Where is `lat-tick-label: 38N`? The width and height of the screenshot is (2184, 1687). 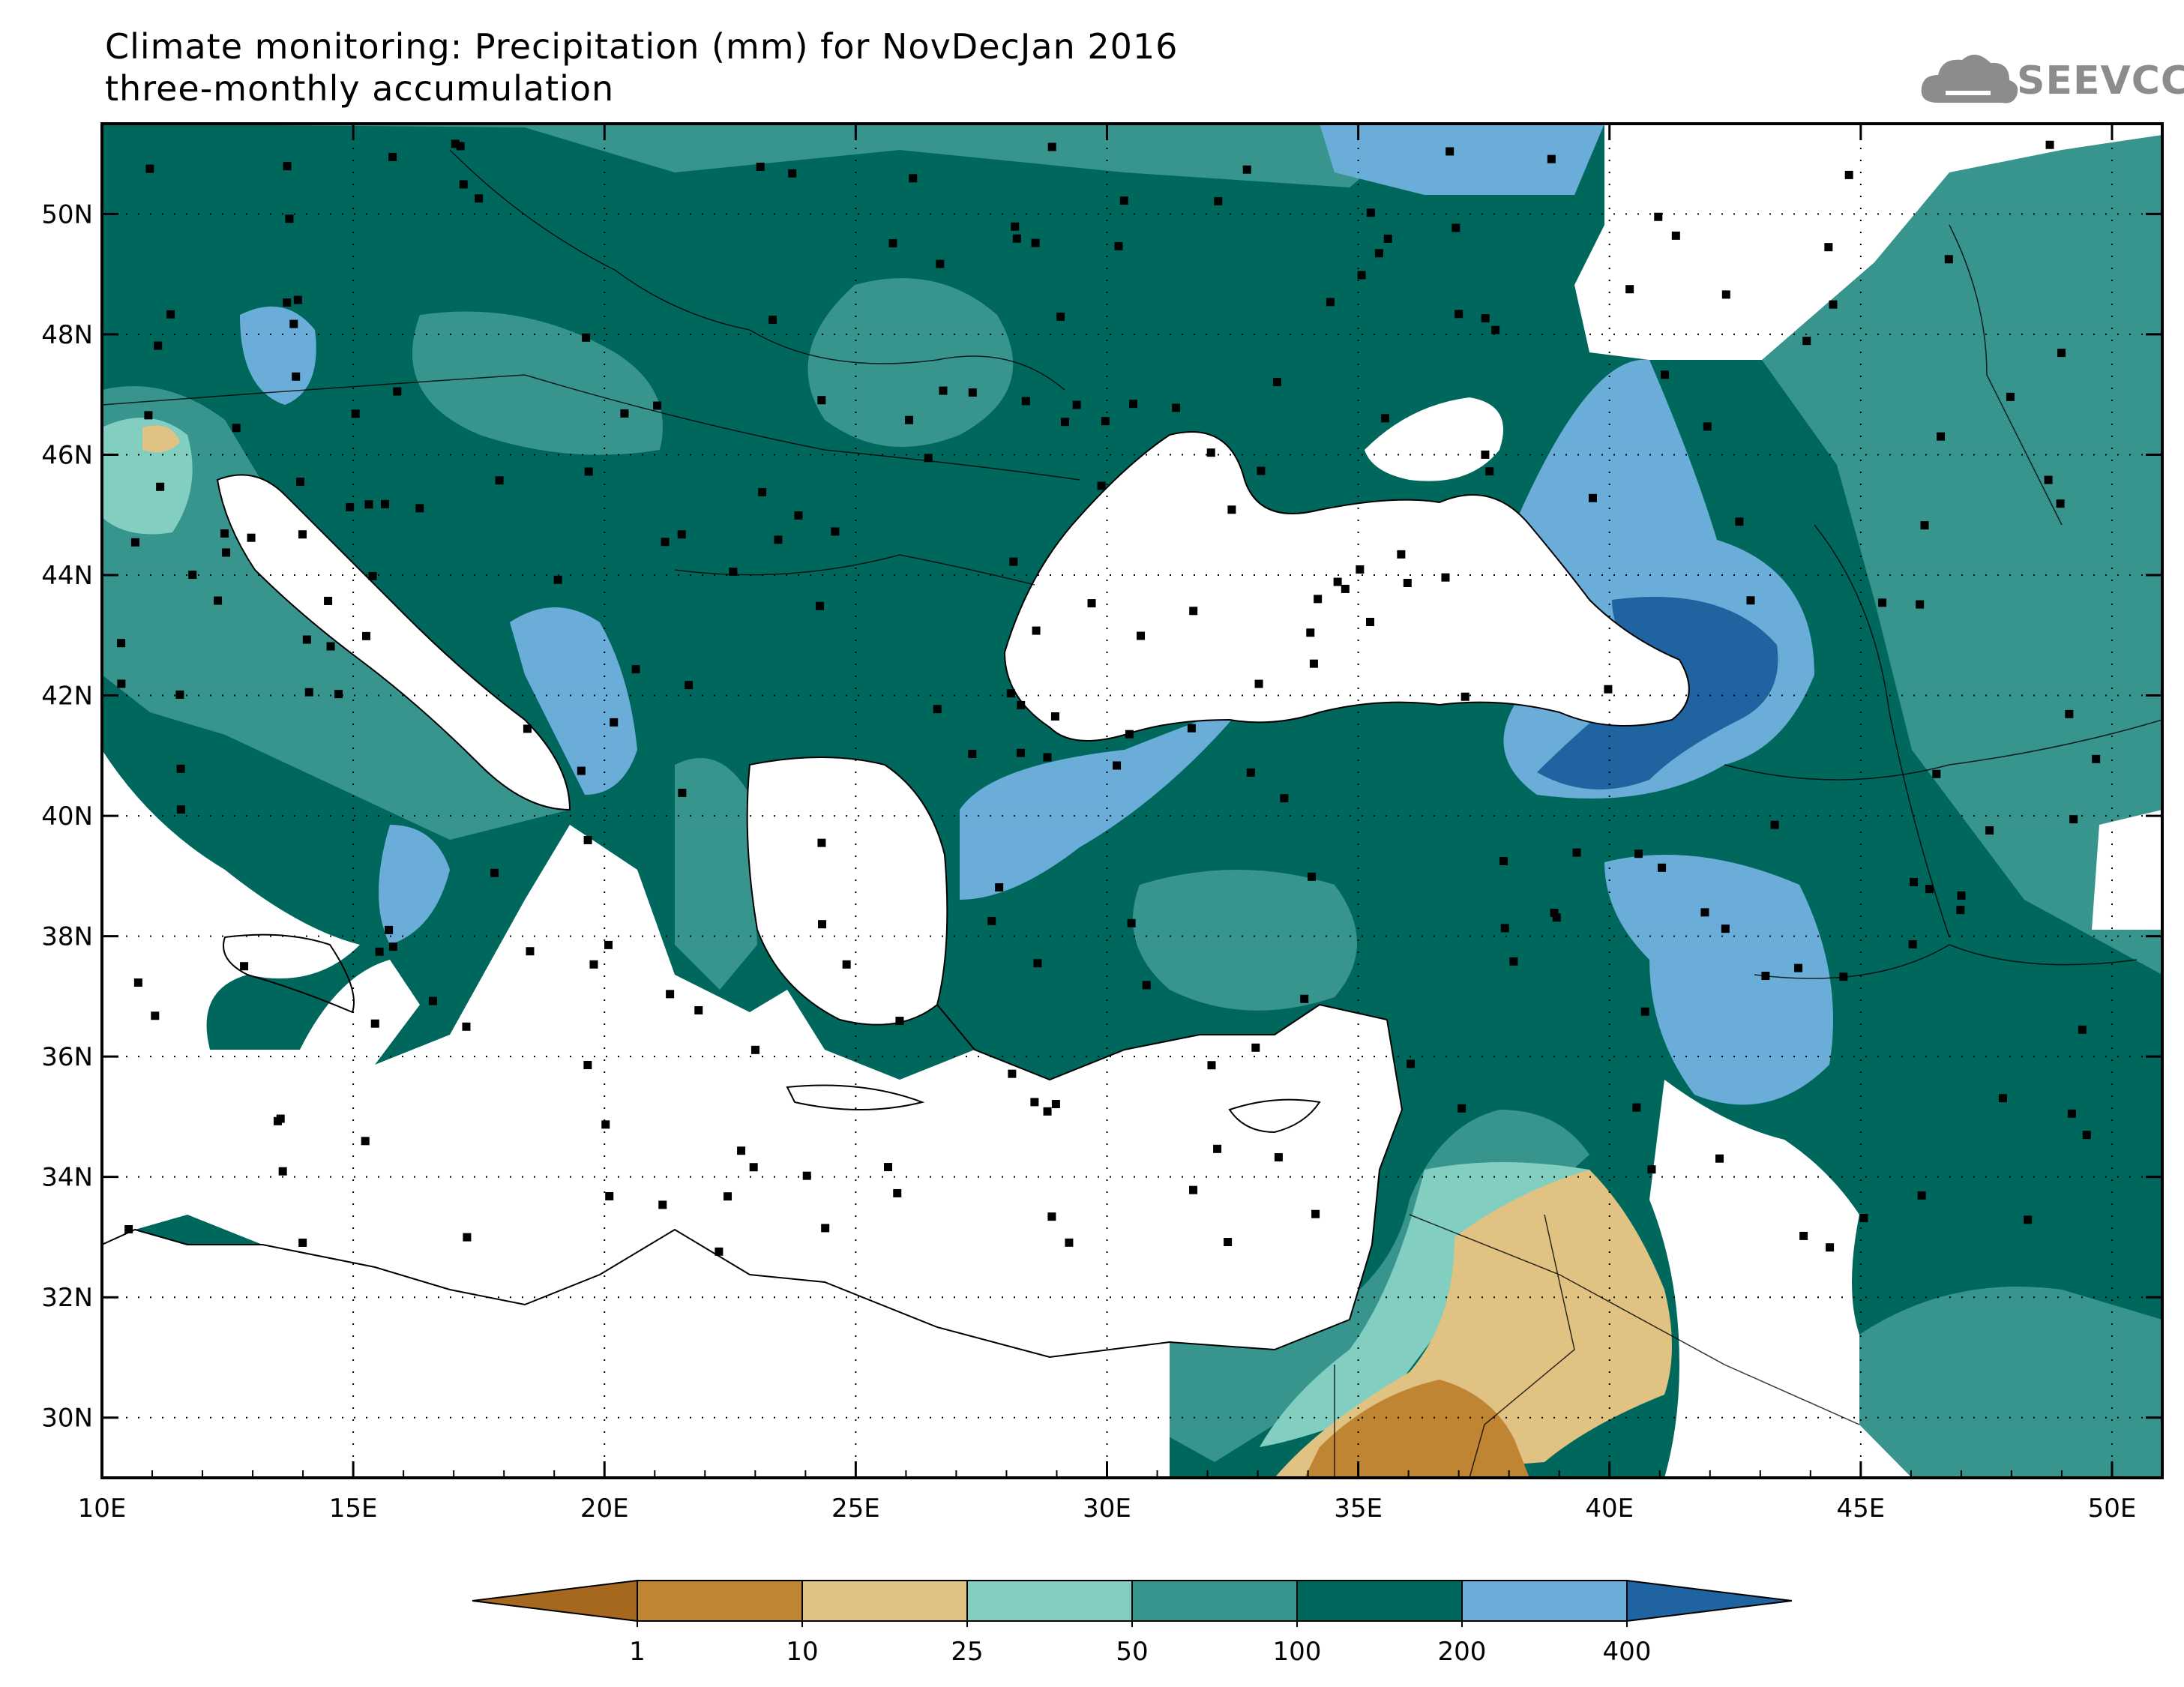 lat-tick-label: 38N is located at coordinates (67, 937).